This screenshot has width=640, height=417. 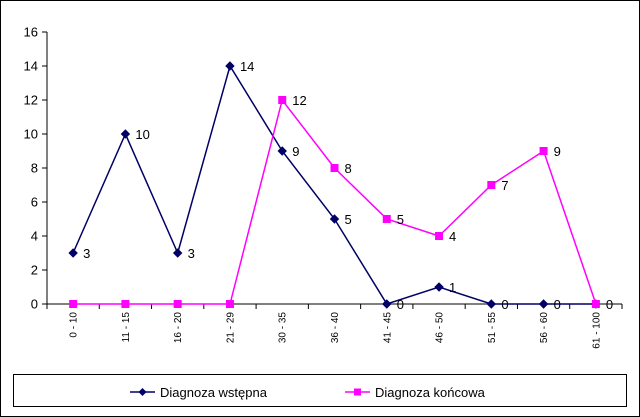 What do you see at coordinates (230, 328) in the screenshot?
I see `x-tick-label: 21 - 29` at bounding box center [230, 328].